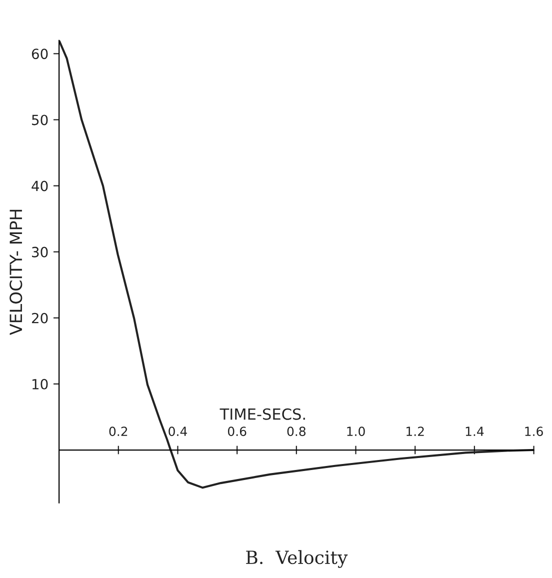 The height and width of the screenshot is (578, 552). I want to click on x-tick-label: 1.2, so click(415, 431).